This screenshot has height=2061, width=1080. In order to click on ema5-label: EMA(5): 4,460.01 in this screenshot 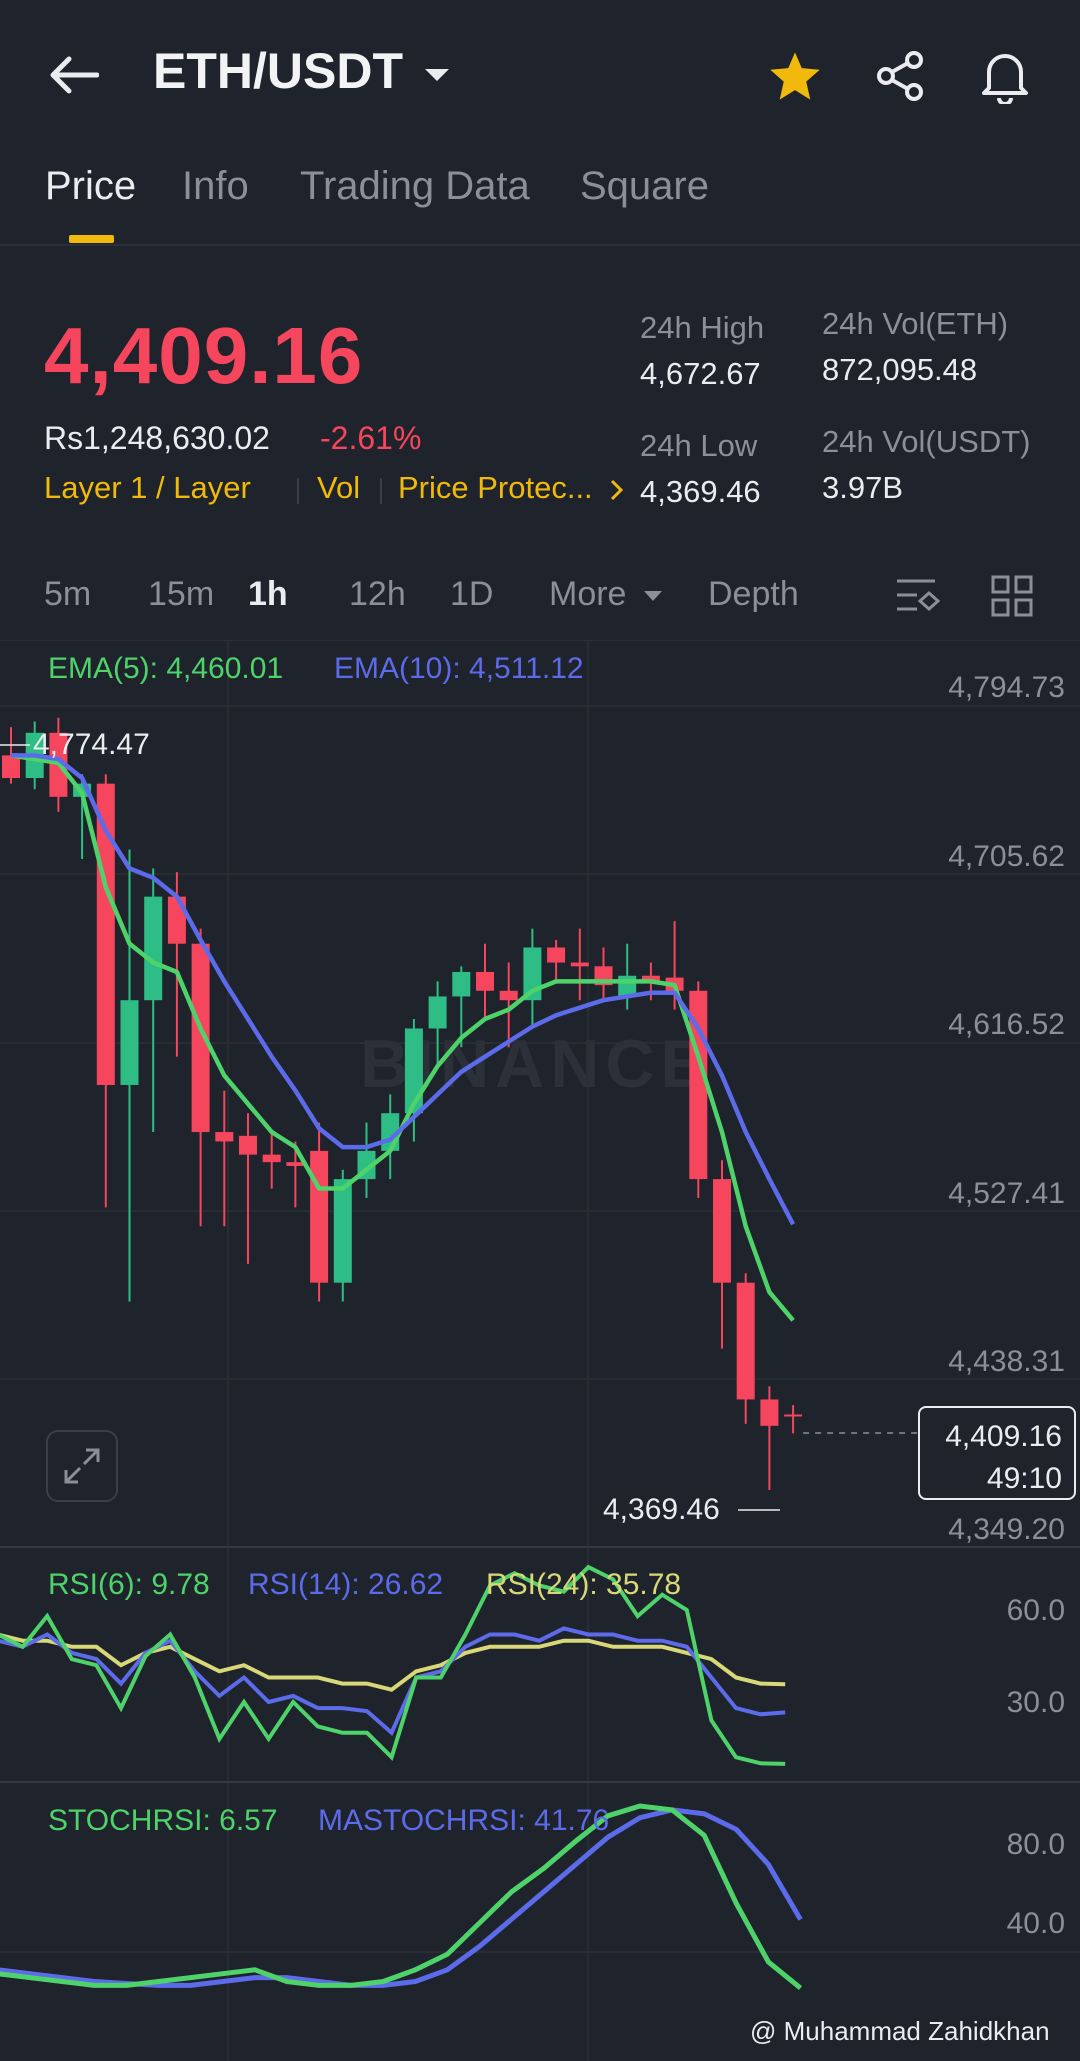, I will do `click(166, 668)`.